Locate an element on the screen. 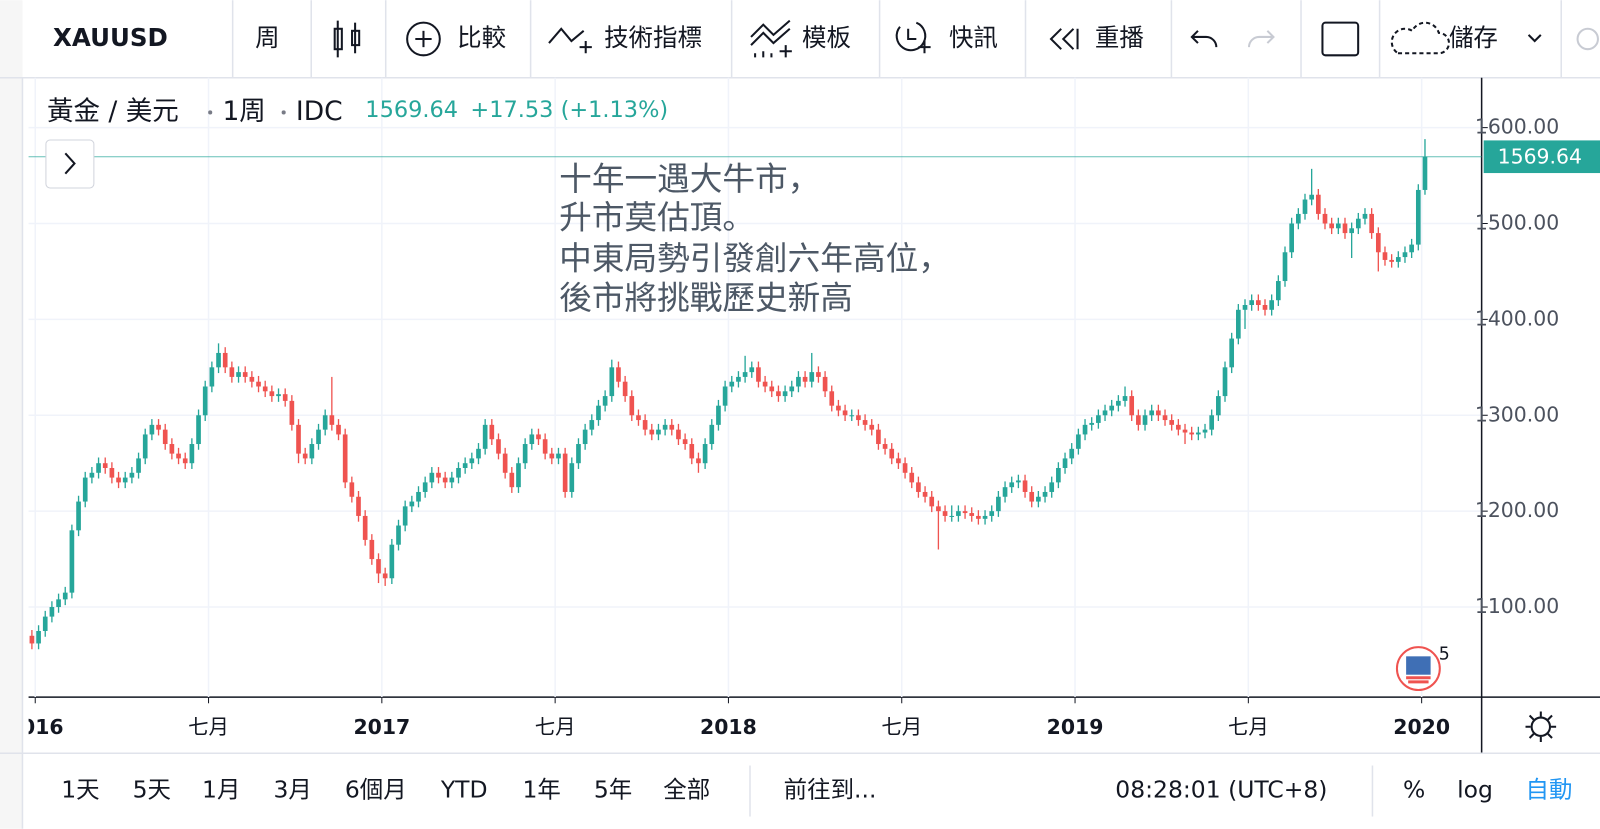 Image resolution: width=1600 pixels, height=829 pixels. x-tick-label: 2018 is located at coordinates (728, 727).